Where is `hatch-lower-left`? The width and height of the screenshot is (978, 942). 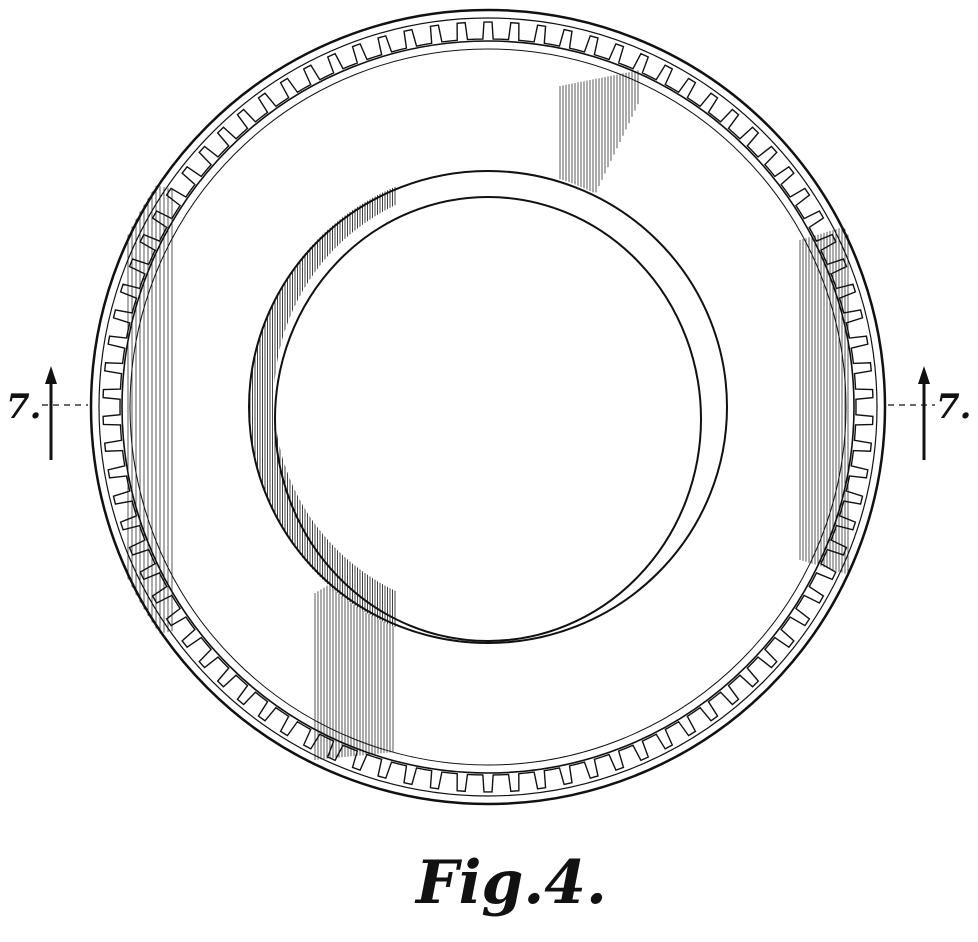
hatch-lower-left is located at coordinates (354, 653).